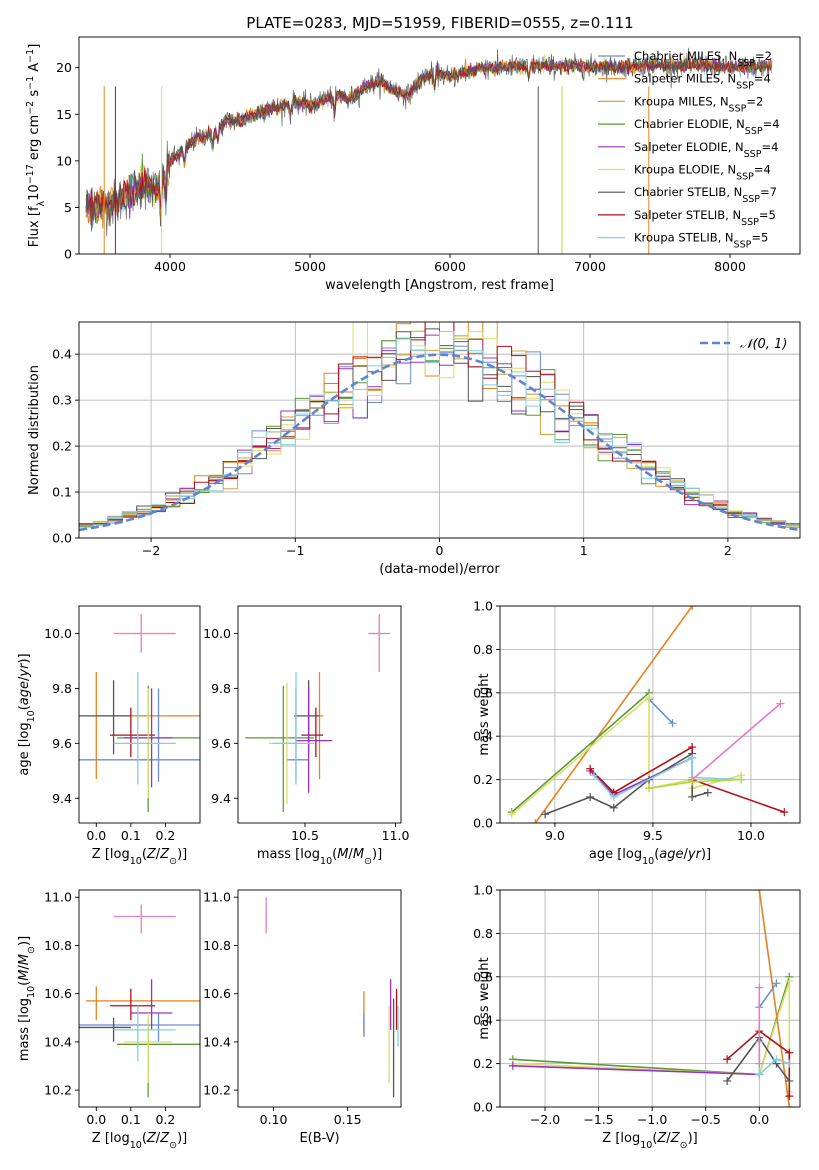 Image resolution: width=819 pixels, height=1170 pixels. I want to click on legend-label: 𝒩(0, 1), so click(763, 344).